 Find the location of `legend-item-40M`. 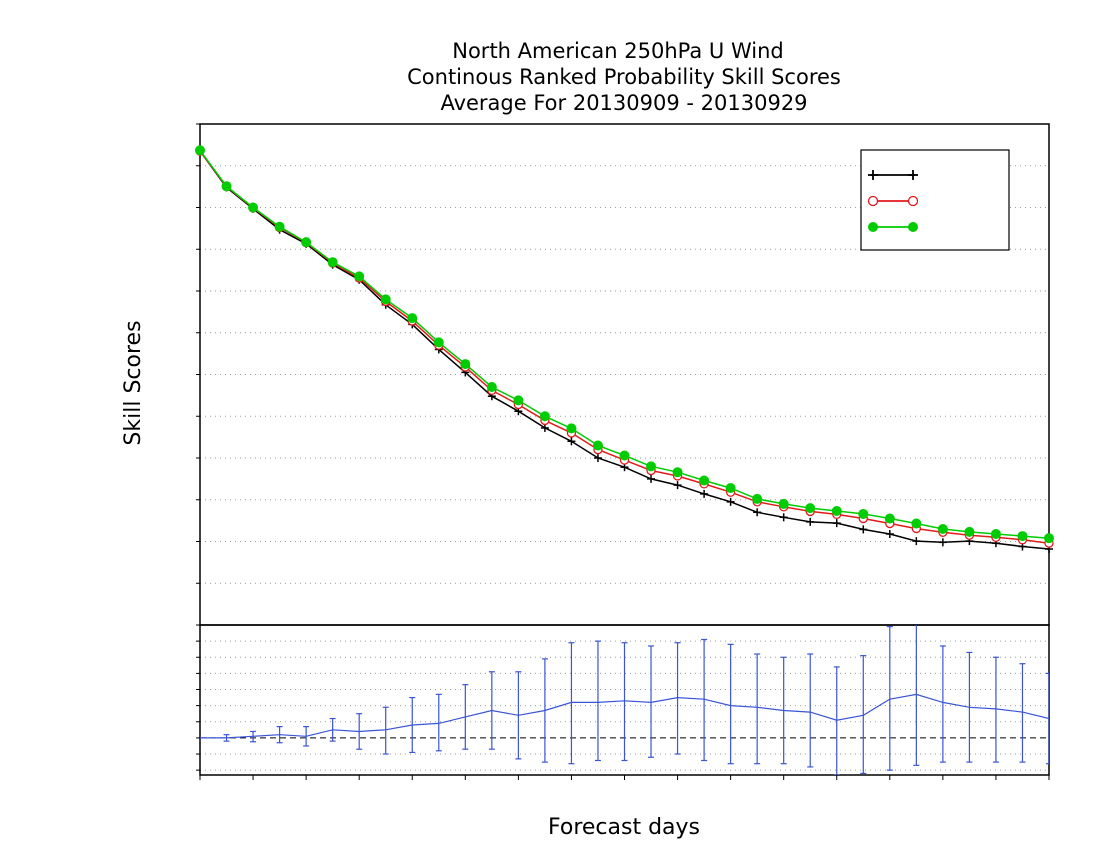

legend-item-40M is located at coordinates (893, 201).